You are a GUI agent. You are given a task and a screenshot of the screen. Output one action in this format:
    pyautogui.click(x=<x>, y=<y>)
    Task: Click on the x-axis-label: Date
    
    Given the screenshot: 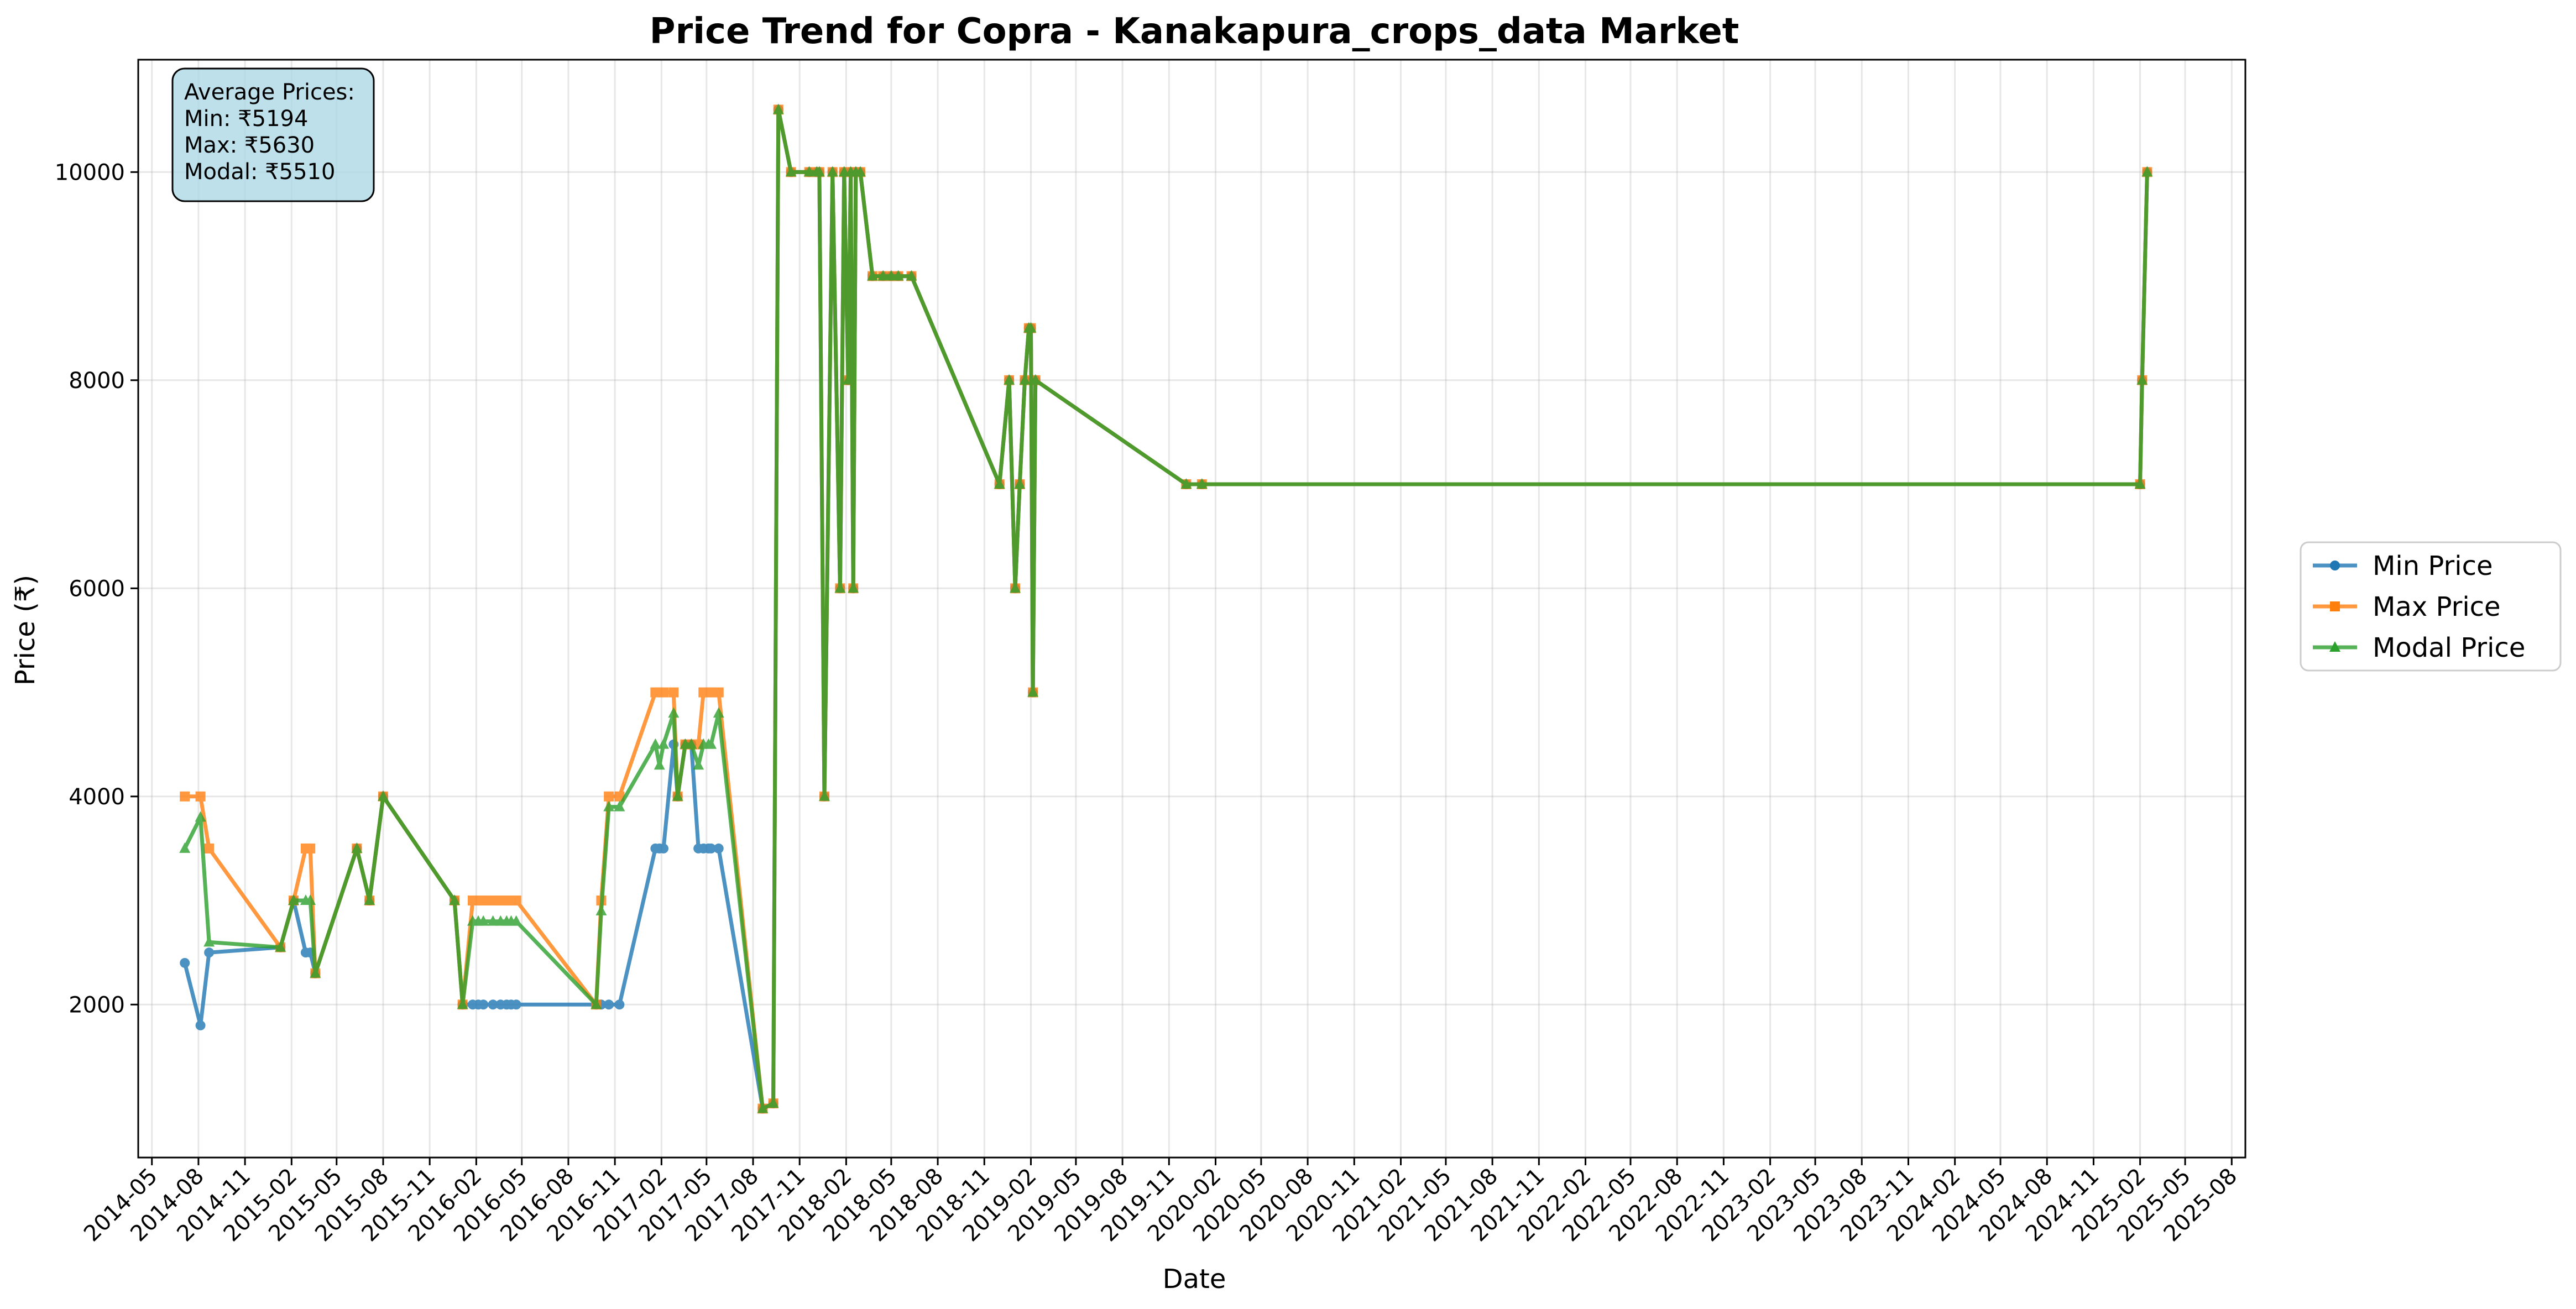 What is the action you would take?
    pyautogui.click(x=1194, y=1279)
    